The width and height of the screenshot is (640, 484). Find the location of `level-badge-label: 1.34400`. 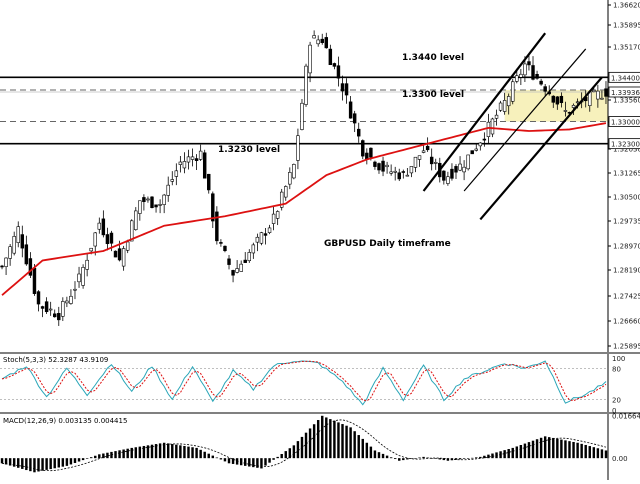

level-badge-label: 1.34400 is located at coordinates (625, 78).